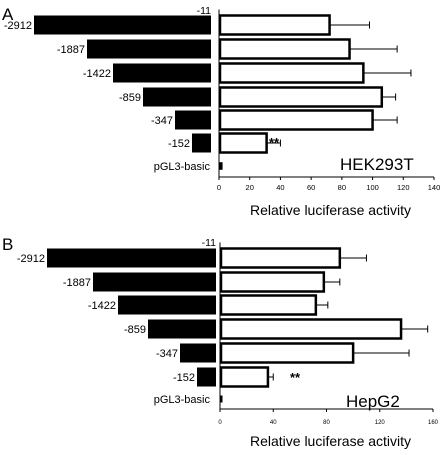 The image size is (448, 455). What do you see at coordinates (372, 187) in the screenshot?
I see `x-tick-label: 100` at bounding box center [372, 187].